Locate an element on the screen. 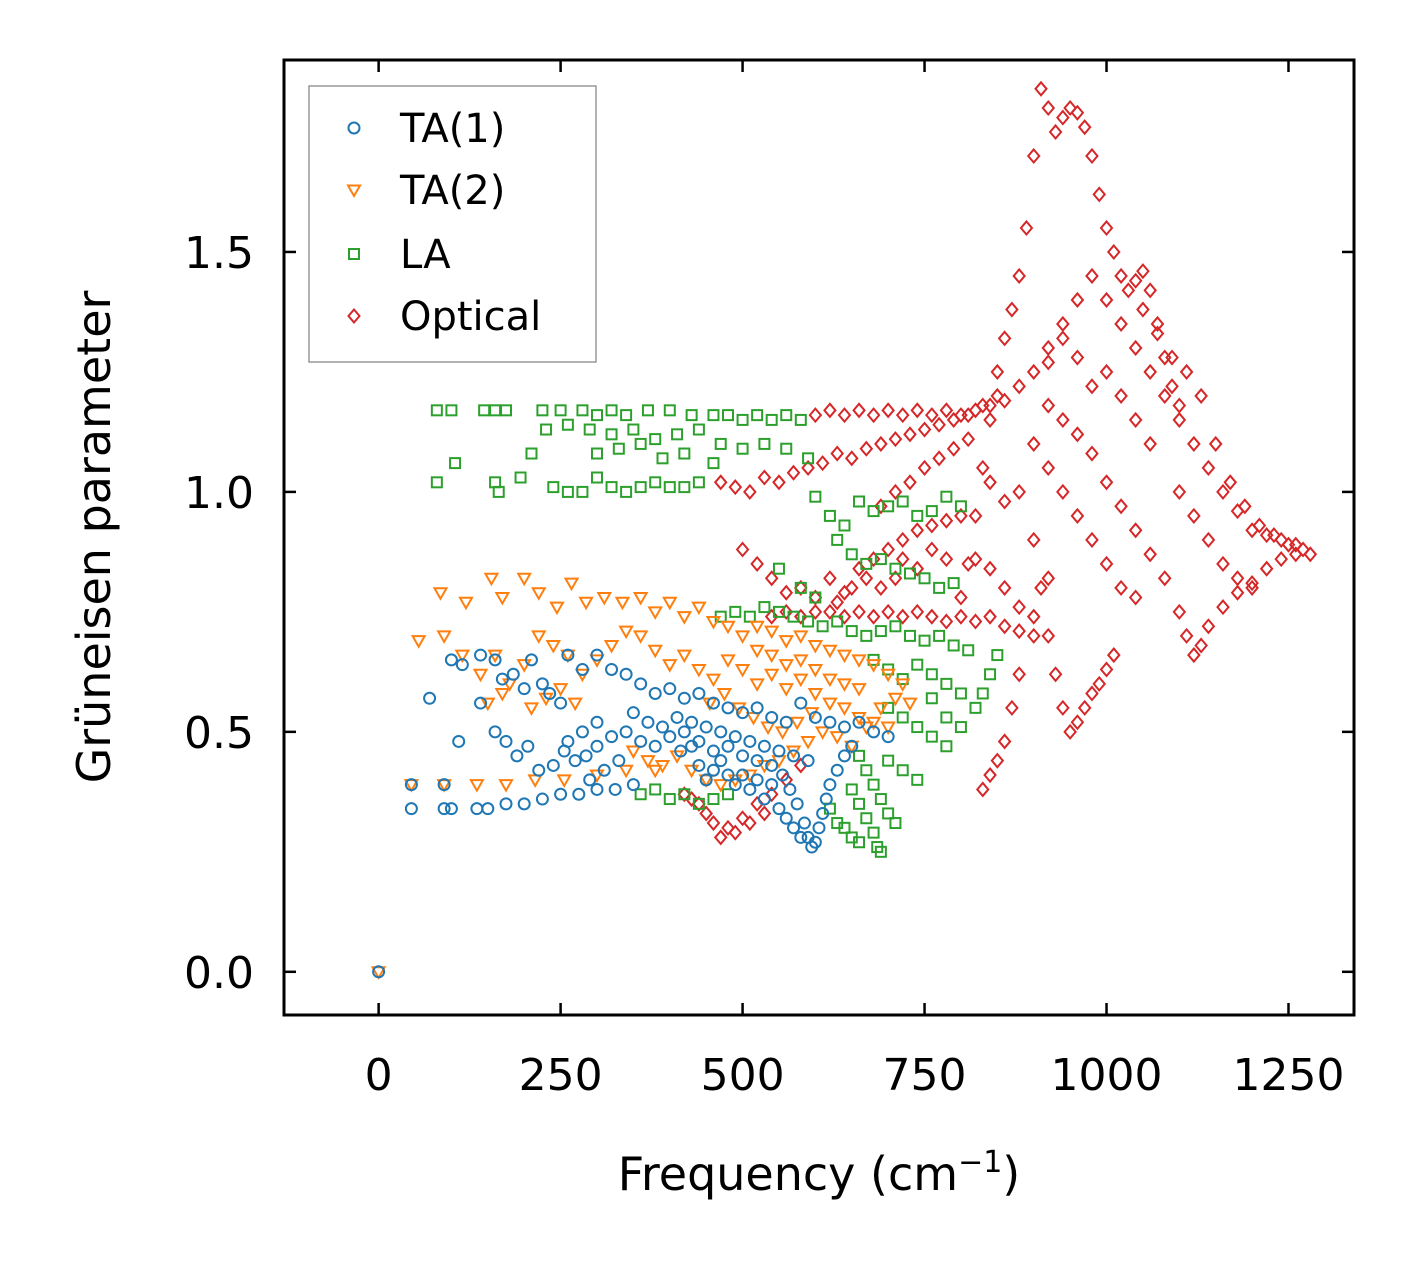 The height and width of the screenshot is (1268, 1418). legend: TA(1) TA(2) LA Optical is located at coordinates (452, 224).